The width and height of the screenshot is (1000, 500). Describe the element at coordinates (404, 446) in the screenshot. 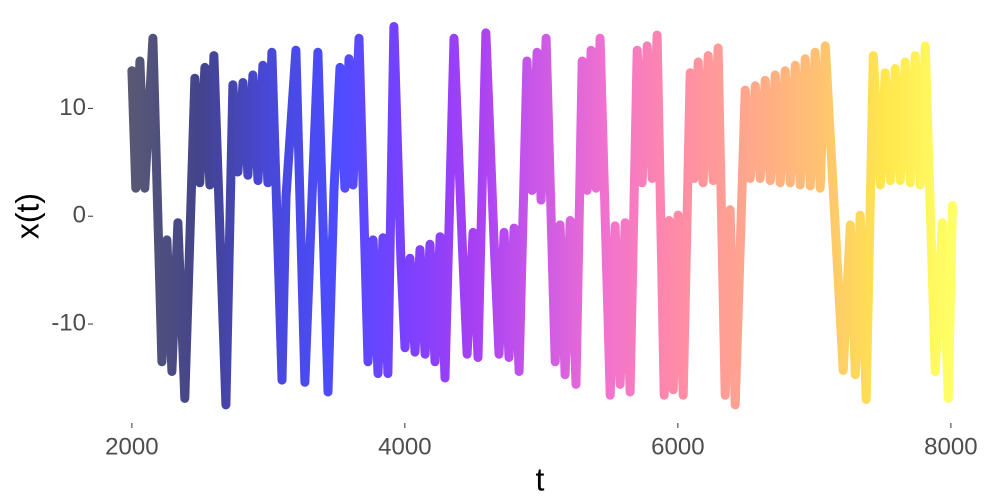

I see `x-tick-label: 4000` at that location.